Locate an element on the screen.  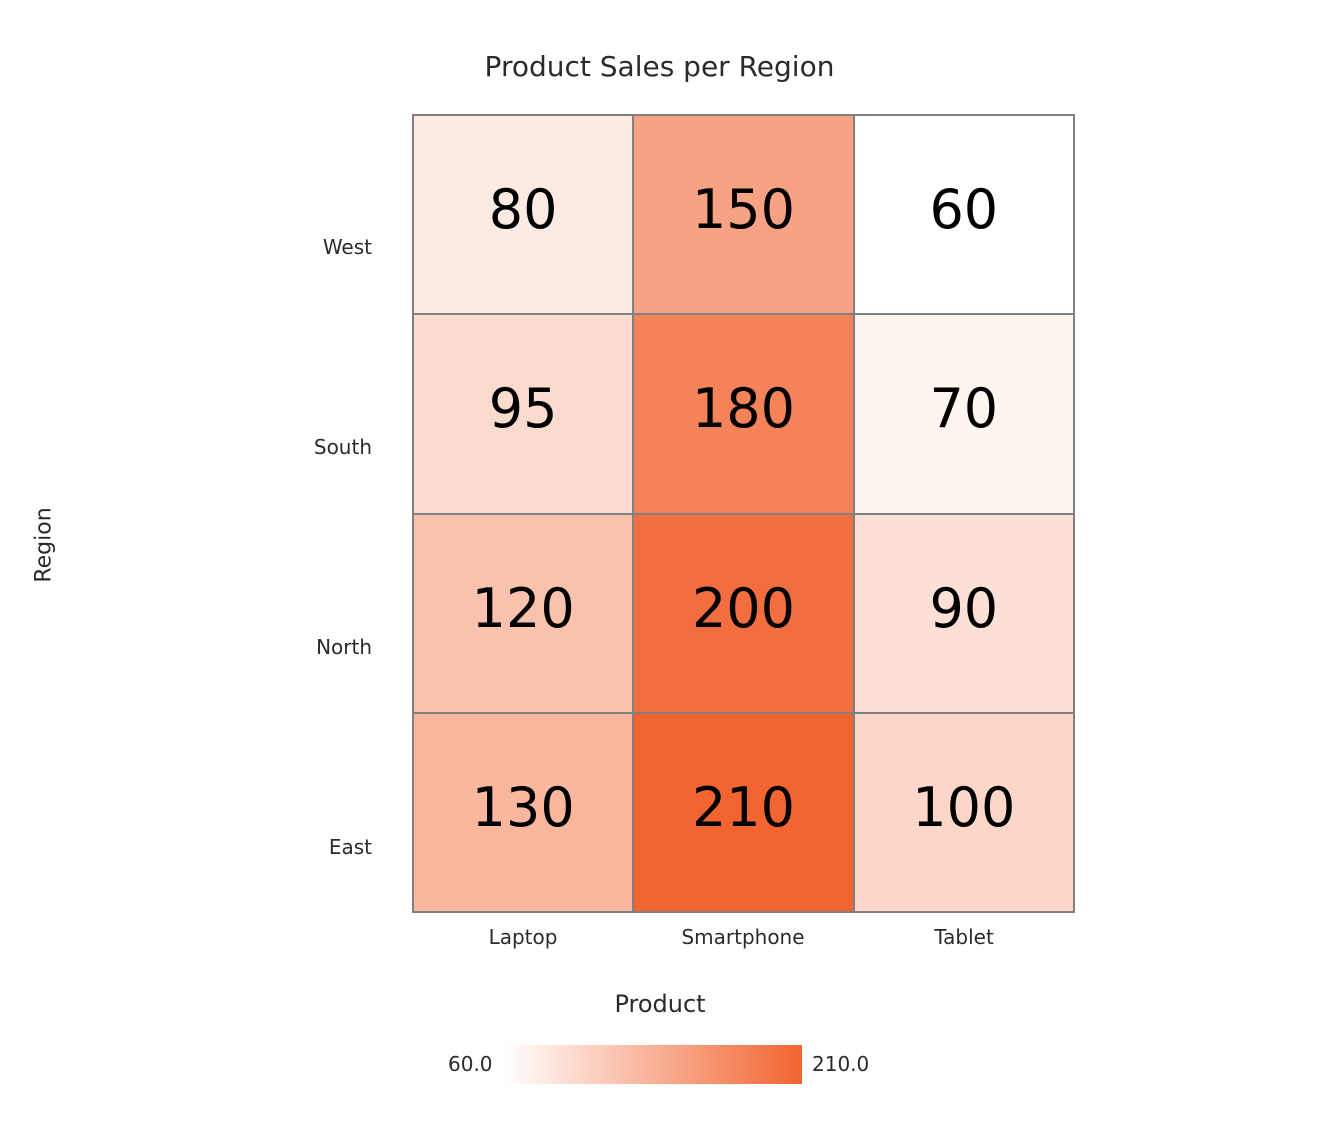
y-tick-label: West is located at coordinates (347, 247).